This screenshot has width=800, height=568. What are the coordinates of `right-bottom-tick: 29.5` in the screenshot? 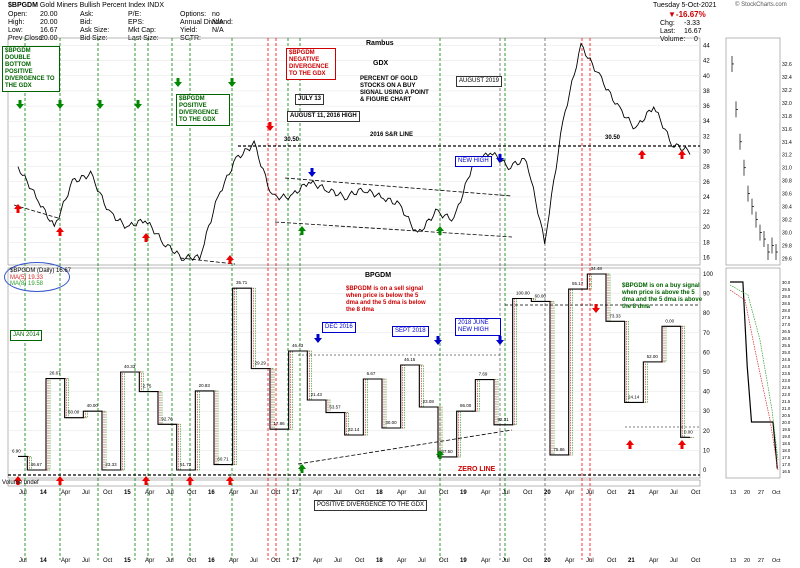 It's located at (786, 289).